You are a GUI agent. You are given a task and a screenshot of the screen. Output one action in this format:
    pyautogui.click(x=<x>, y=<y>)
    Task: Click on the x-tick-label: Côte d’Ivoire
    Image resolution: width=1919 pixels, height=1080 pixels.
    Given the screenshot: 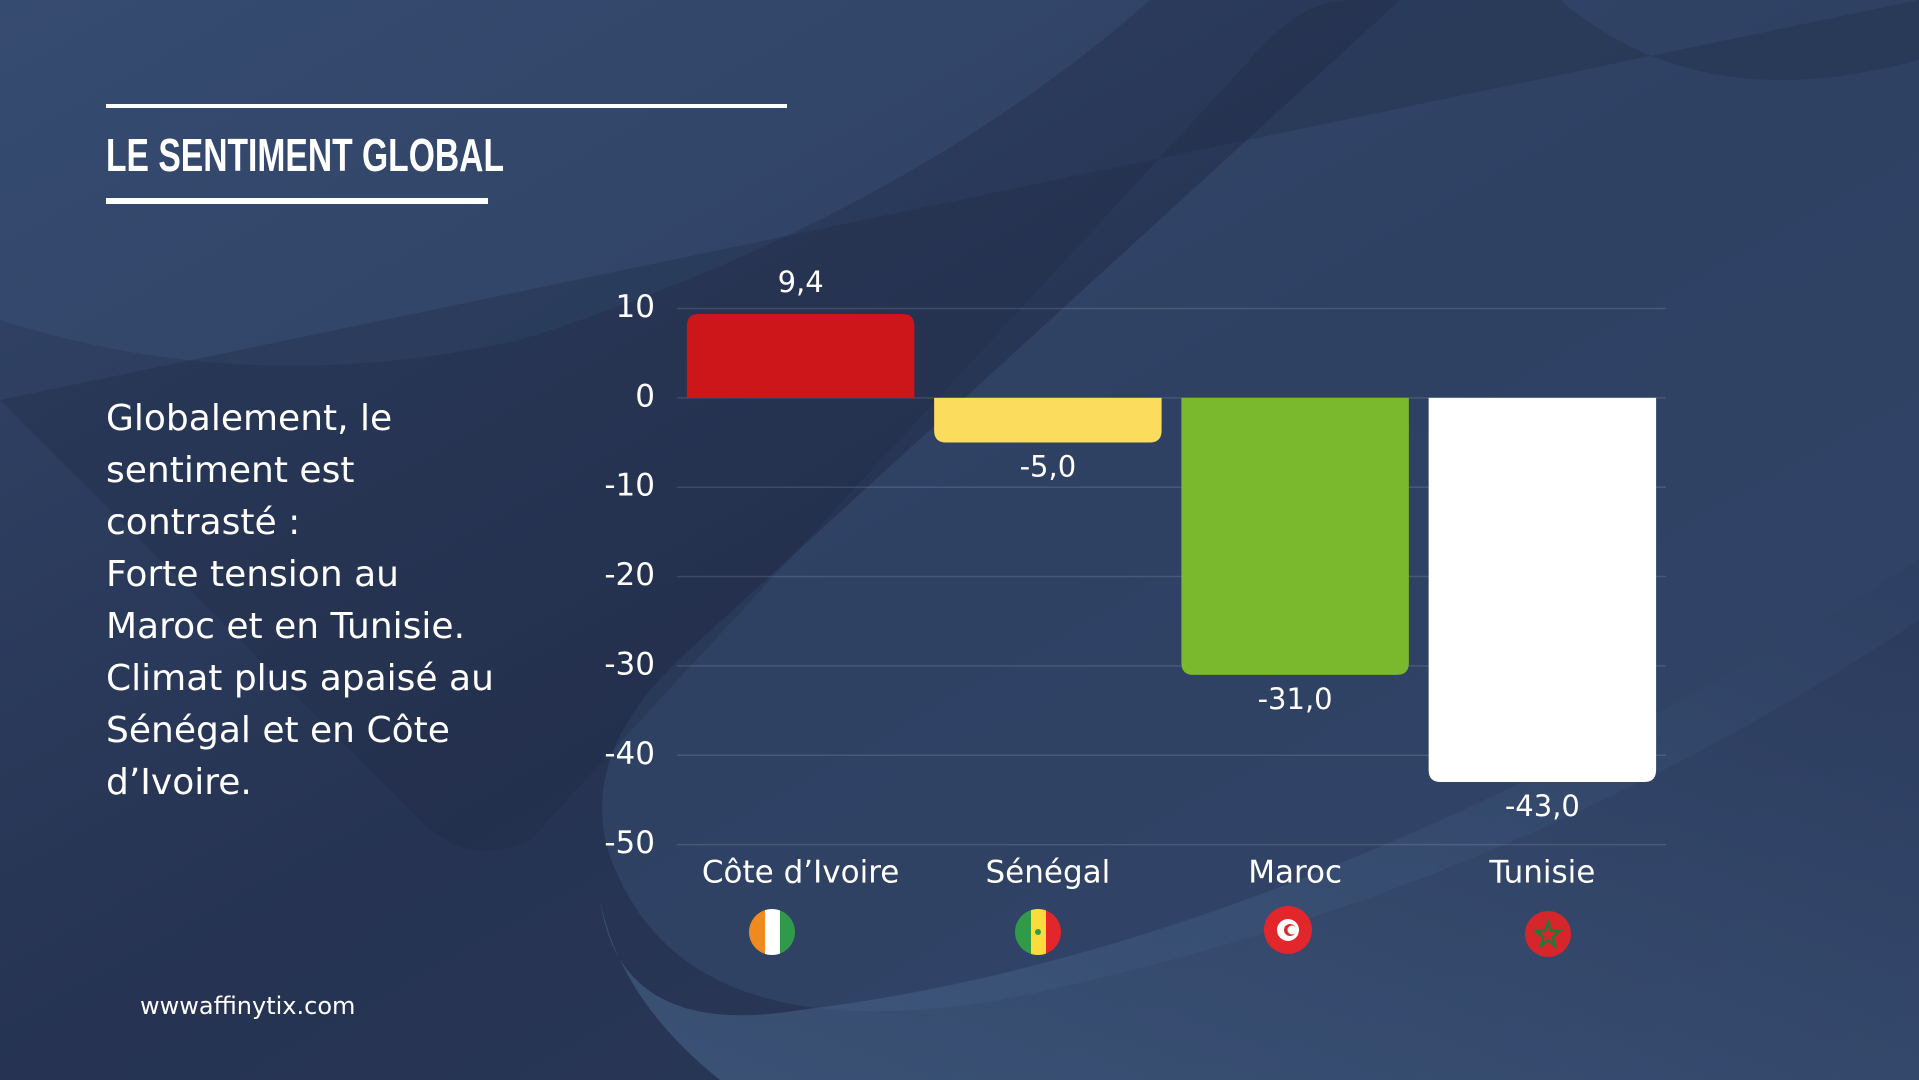 What is the action you would take?
    pyautogui.click(x=800, y=873)
    